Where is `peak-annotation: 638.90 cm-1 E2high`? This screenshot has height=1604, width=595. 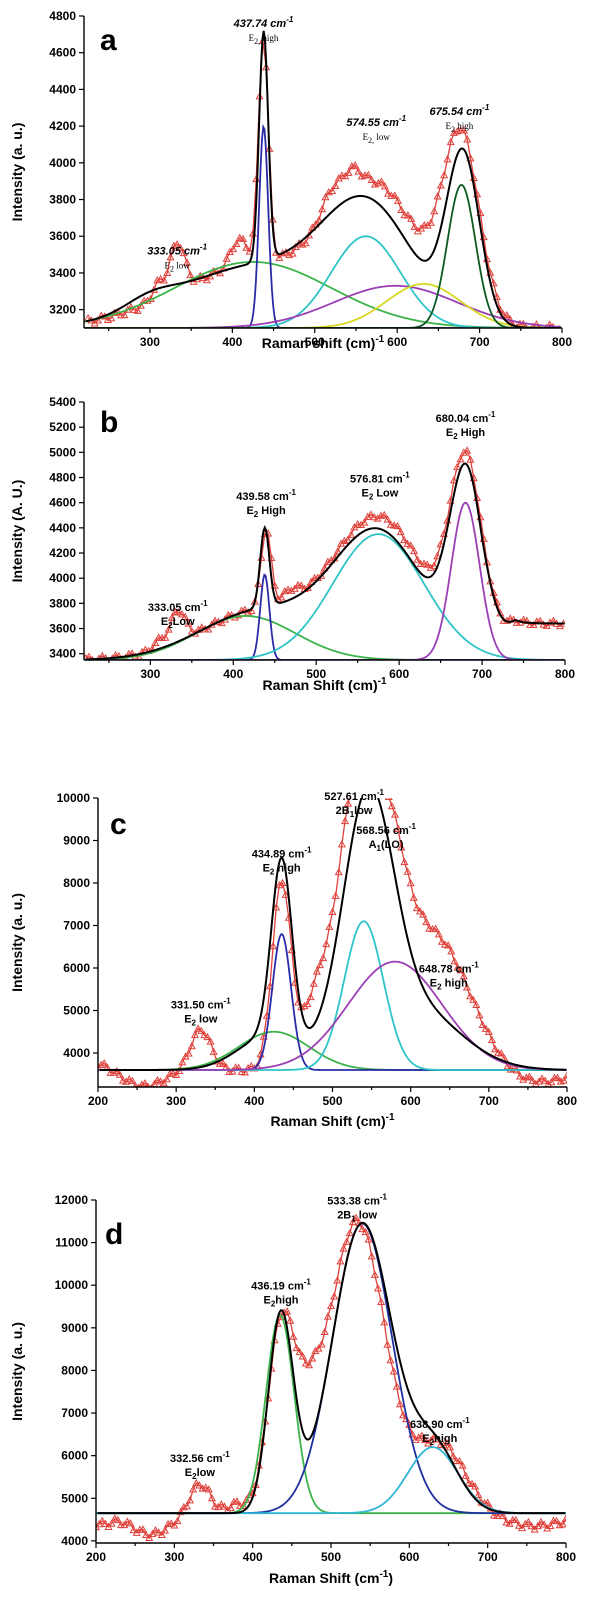
peak-annotation: 638.90 cm-1 E2high is located at coordinates (440, 1431).